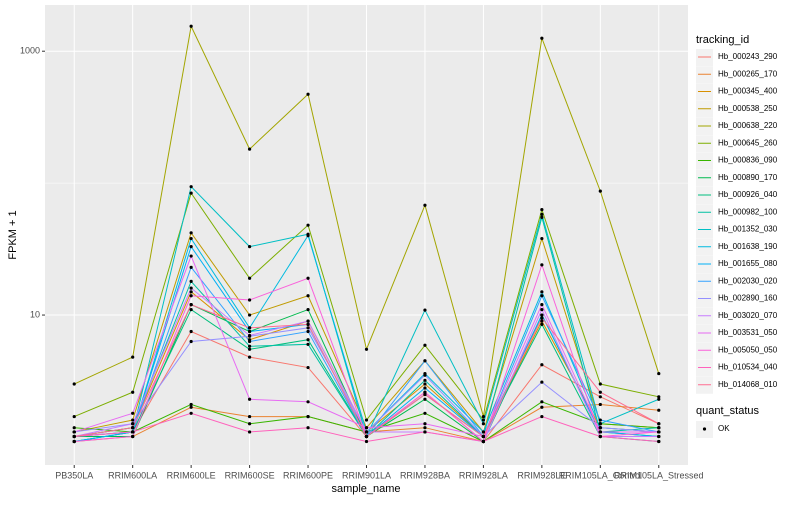 This screenshot has width=800, height=505. I want to click on x-tick-label: RRIM105LA_Control, so click(600, 475).